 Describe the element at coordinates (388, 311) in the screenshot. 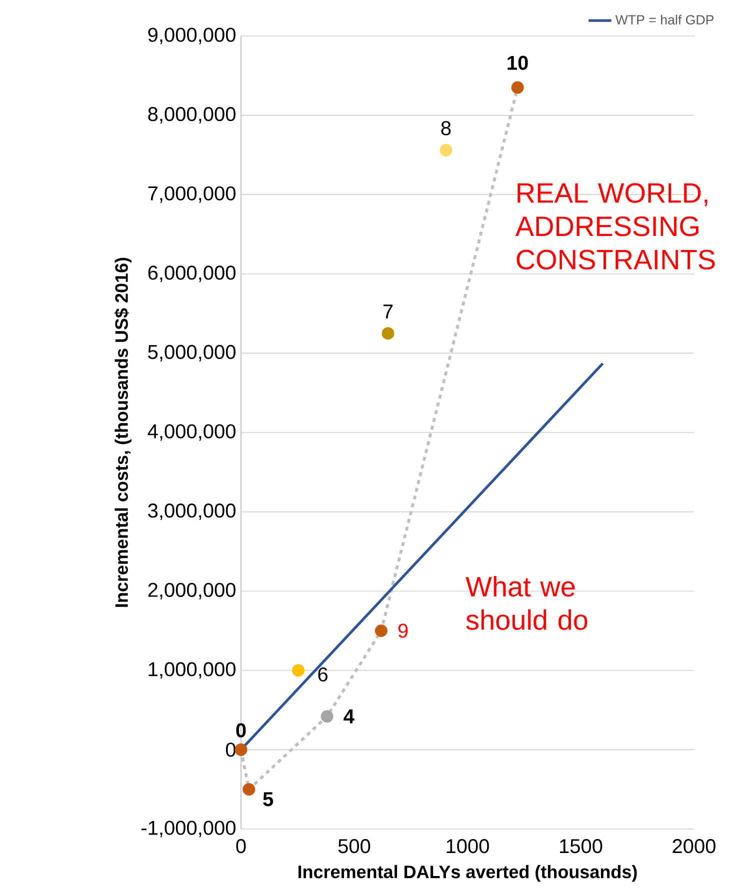

I see `annotation: 7` at that location.